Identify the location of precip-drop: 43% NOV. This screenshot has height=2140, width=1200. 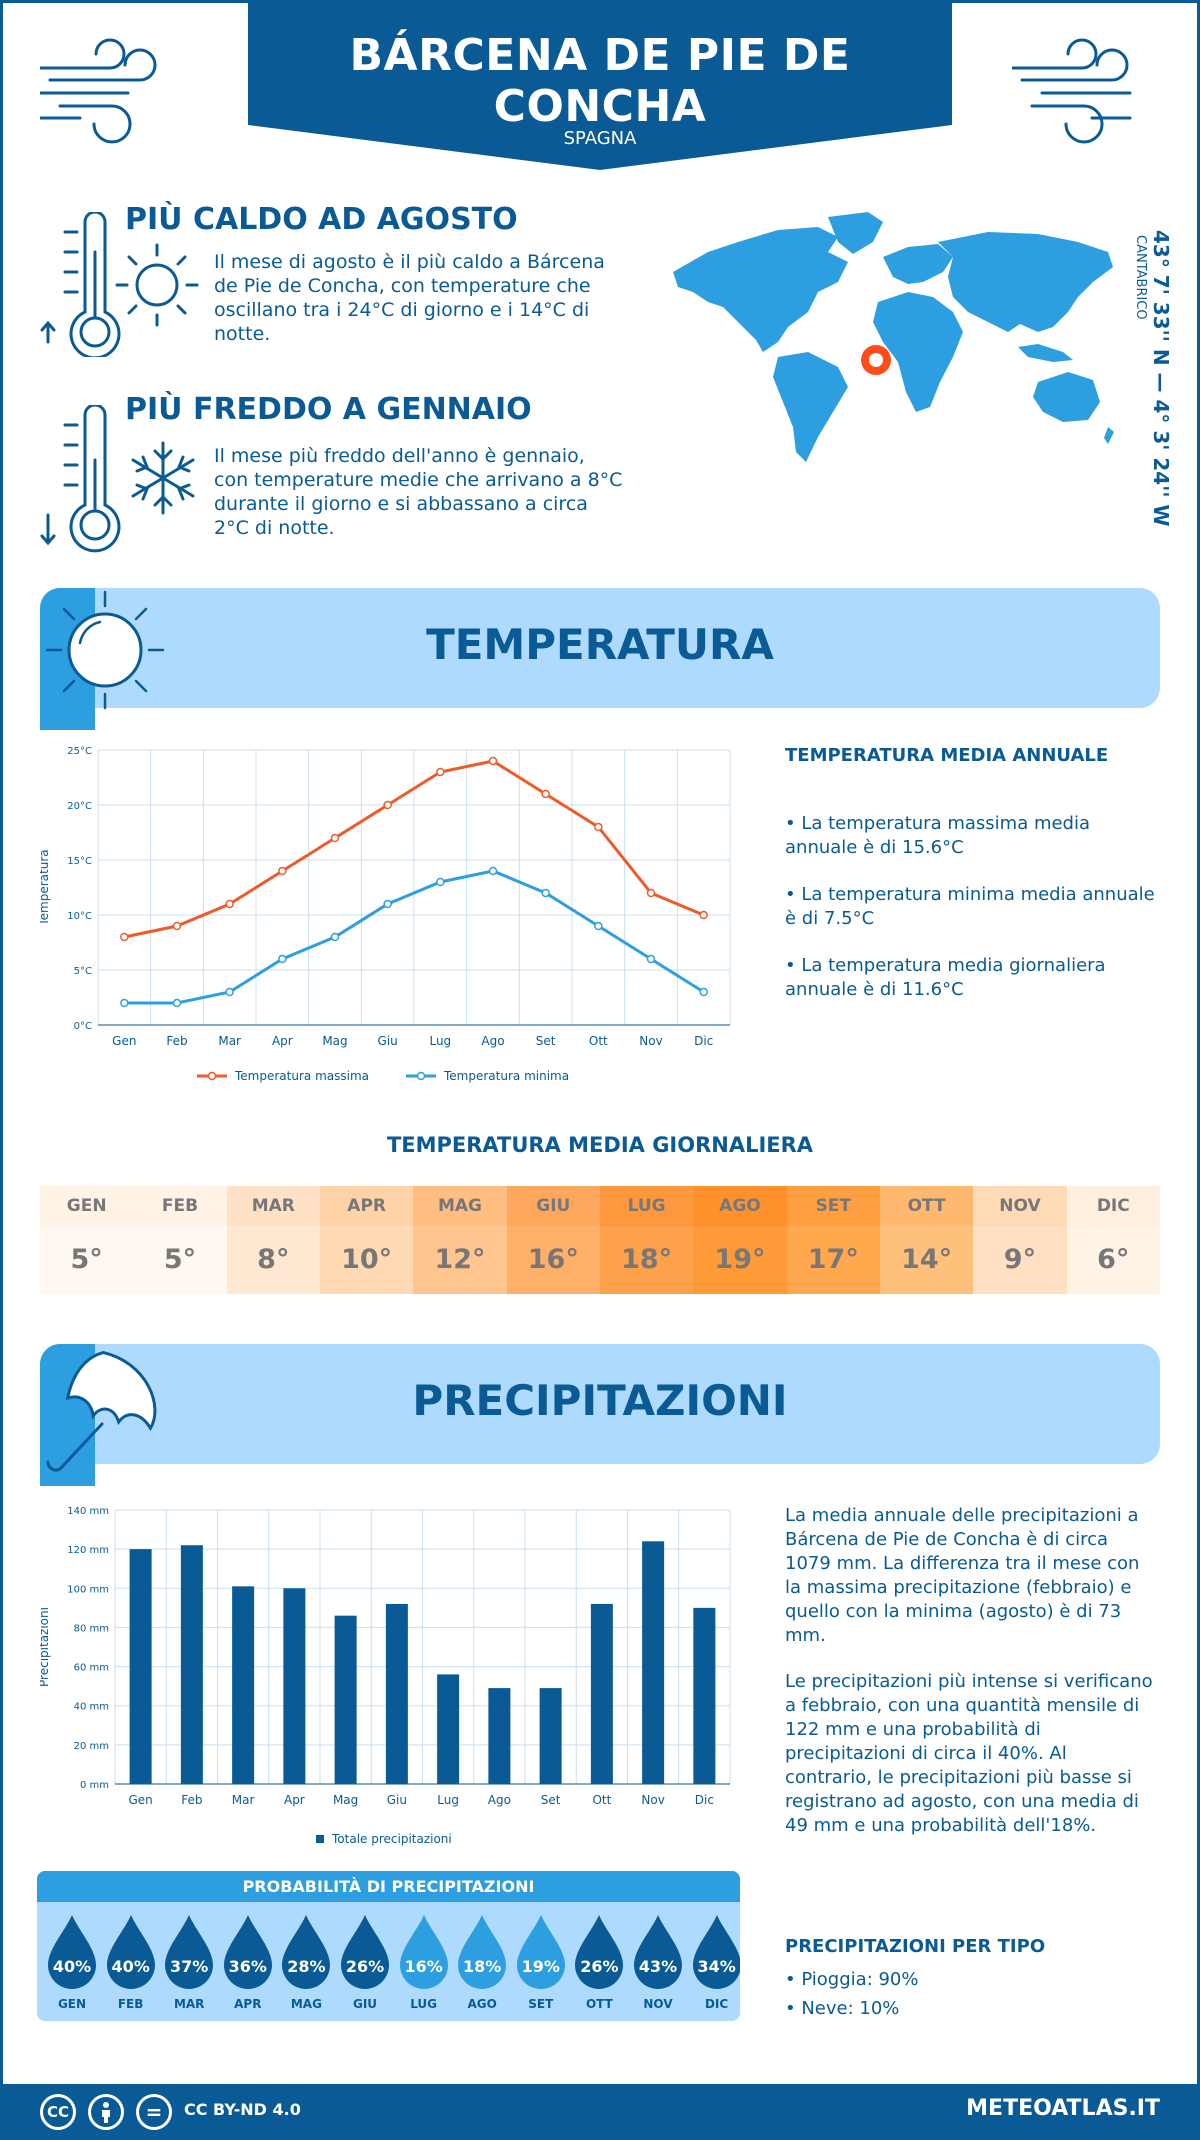
(658, 1963).